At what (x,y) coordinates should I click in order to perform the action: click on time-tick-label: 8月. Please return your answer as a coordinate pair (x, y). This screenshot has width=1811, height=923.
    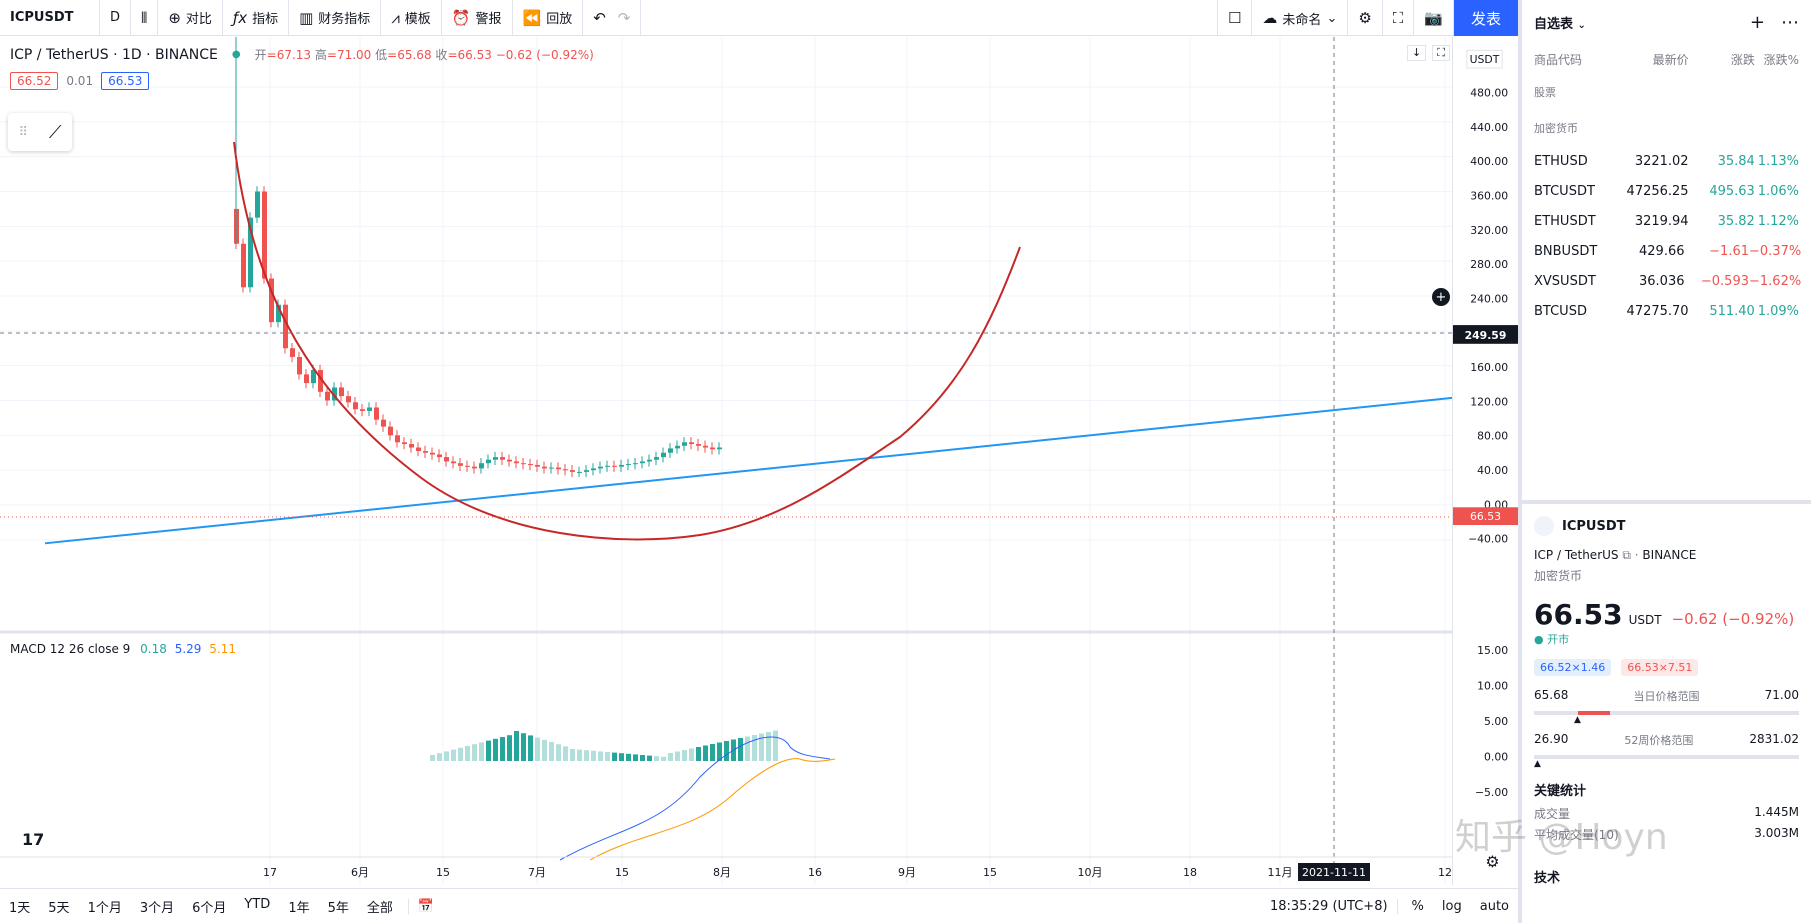
    Looking at the image, I should click on (722, 872).